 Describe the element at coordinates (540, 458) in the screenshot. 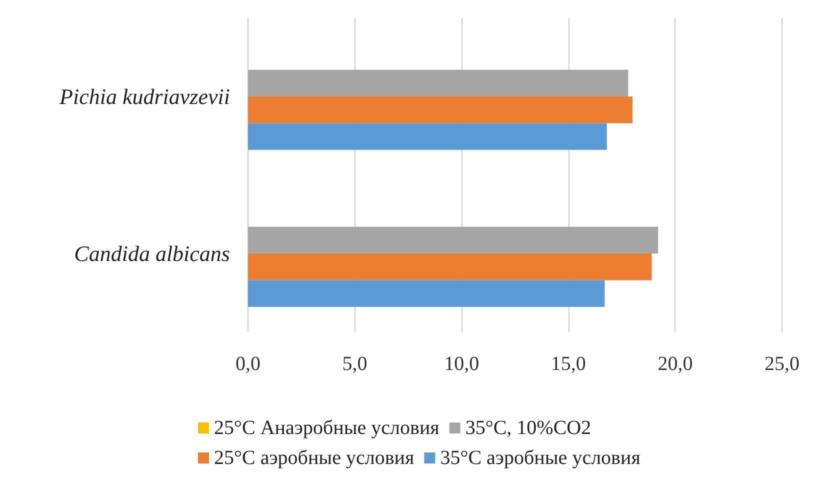

I see `legend-label: 35°C аэробные условия` at that location.